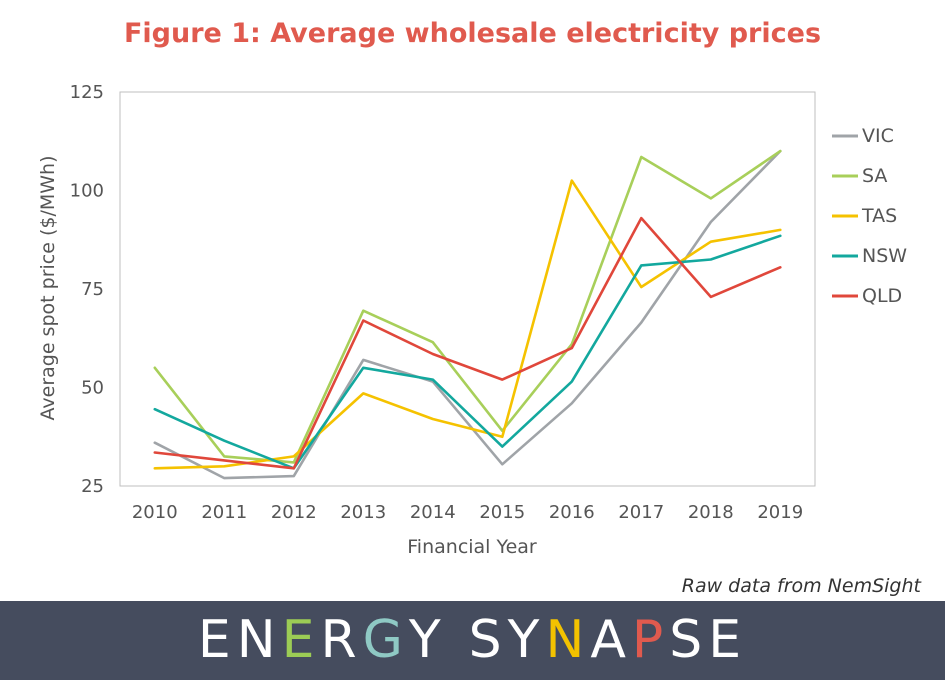 The image size is (945, 680). I want to click on footer-banner: ENERGY SYNAPSE, so click(472, 640).